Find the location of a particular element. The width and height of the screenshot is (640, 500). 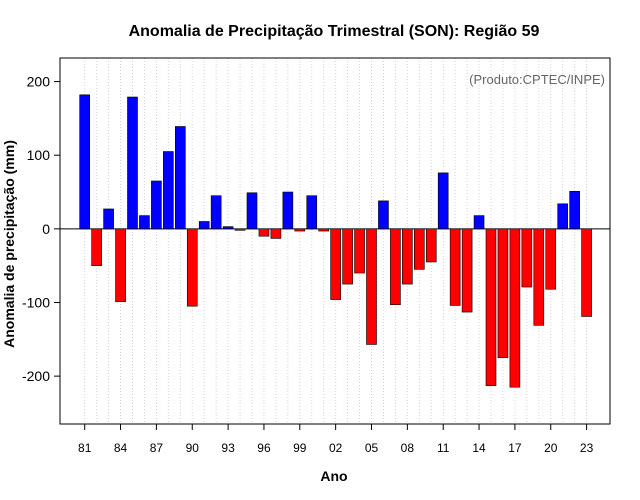

x-tick-label: 20 is located at coordinates (551, 448).